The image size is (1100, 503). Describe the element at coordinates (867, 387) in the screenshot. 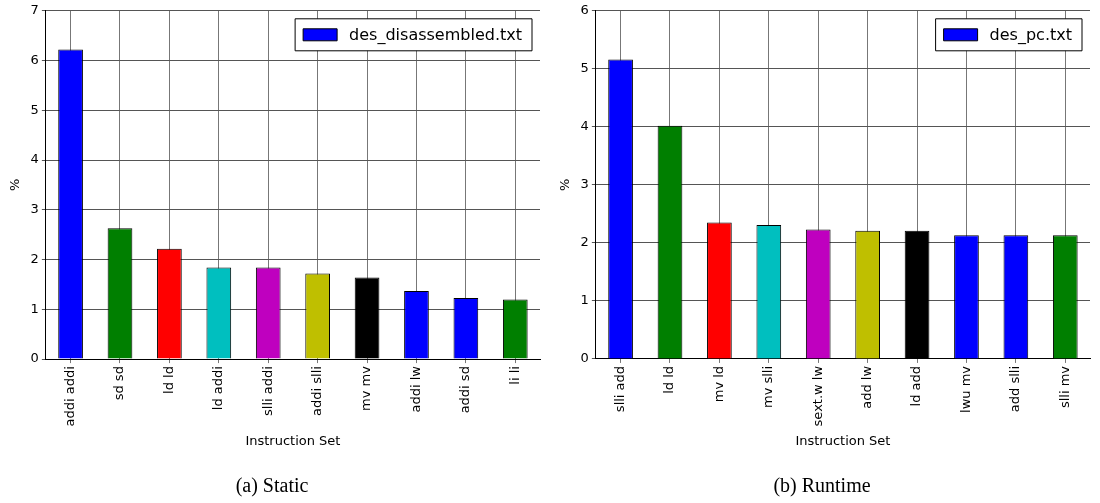

I see `x-tick-label: add lw` at that location.